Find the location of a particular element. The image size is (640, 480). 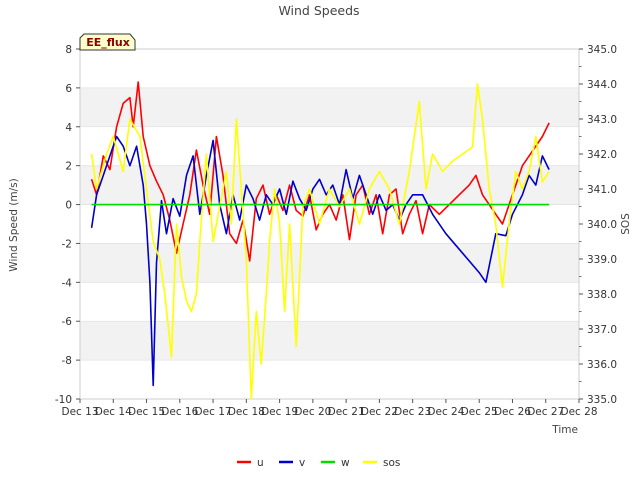

y-right-tick-label: 340.0 is located at coordinates (602, 225).